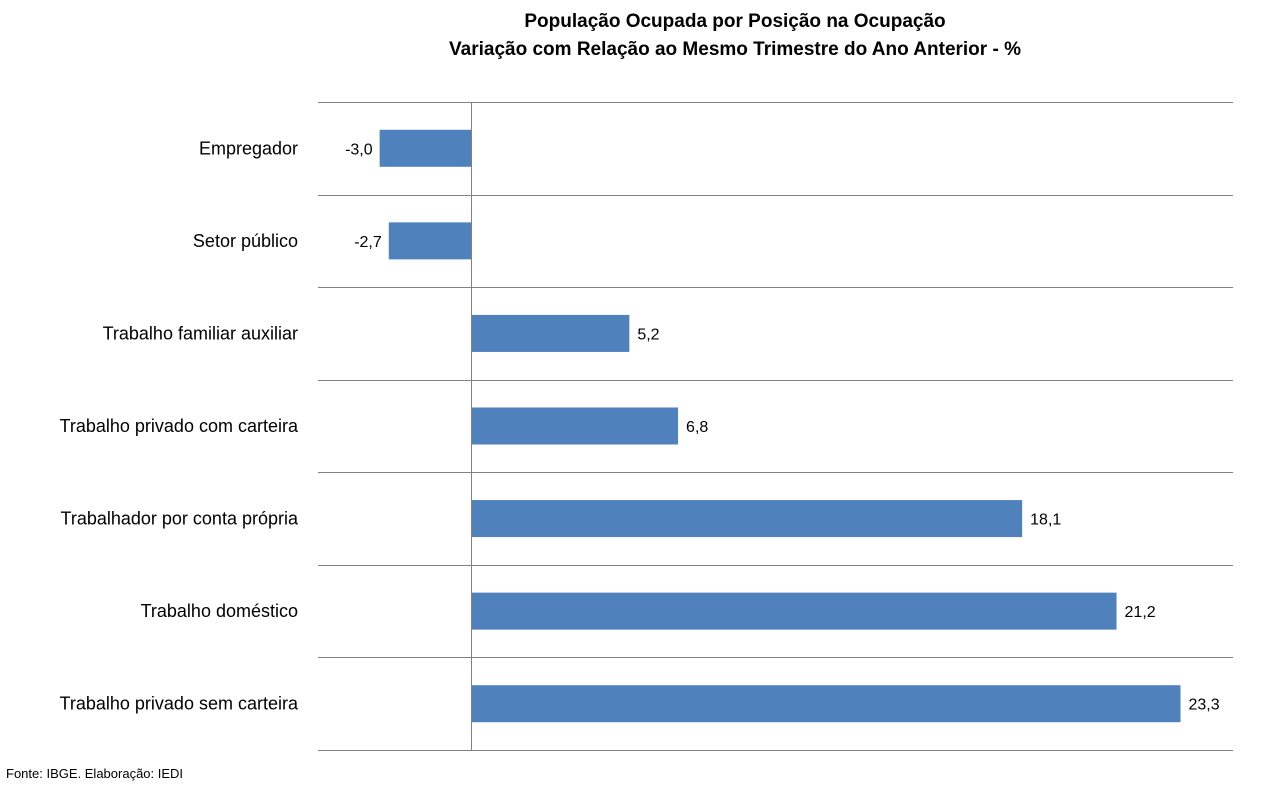  Describe the element at coordinates (1140, 612) in the screenshot. I see `data-label: 21,2` at that location.